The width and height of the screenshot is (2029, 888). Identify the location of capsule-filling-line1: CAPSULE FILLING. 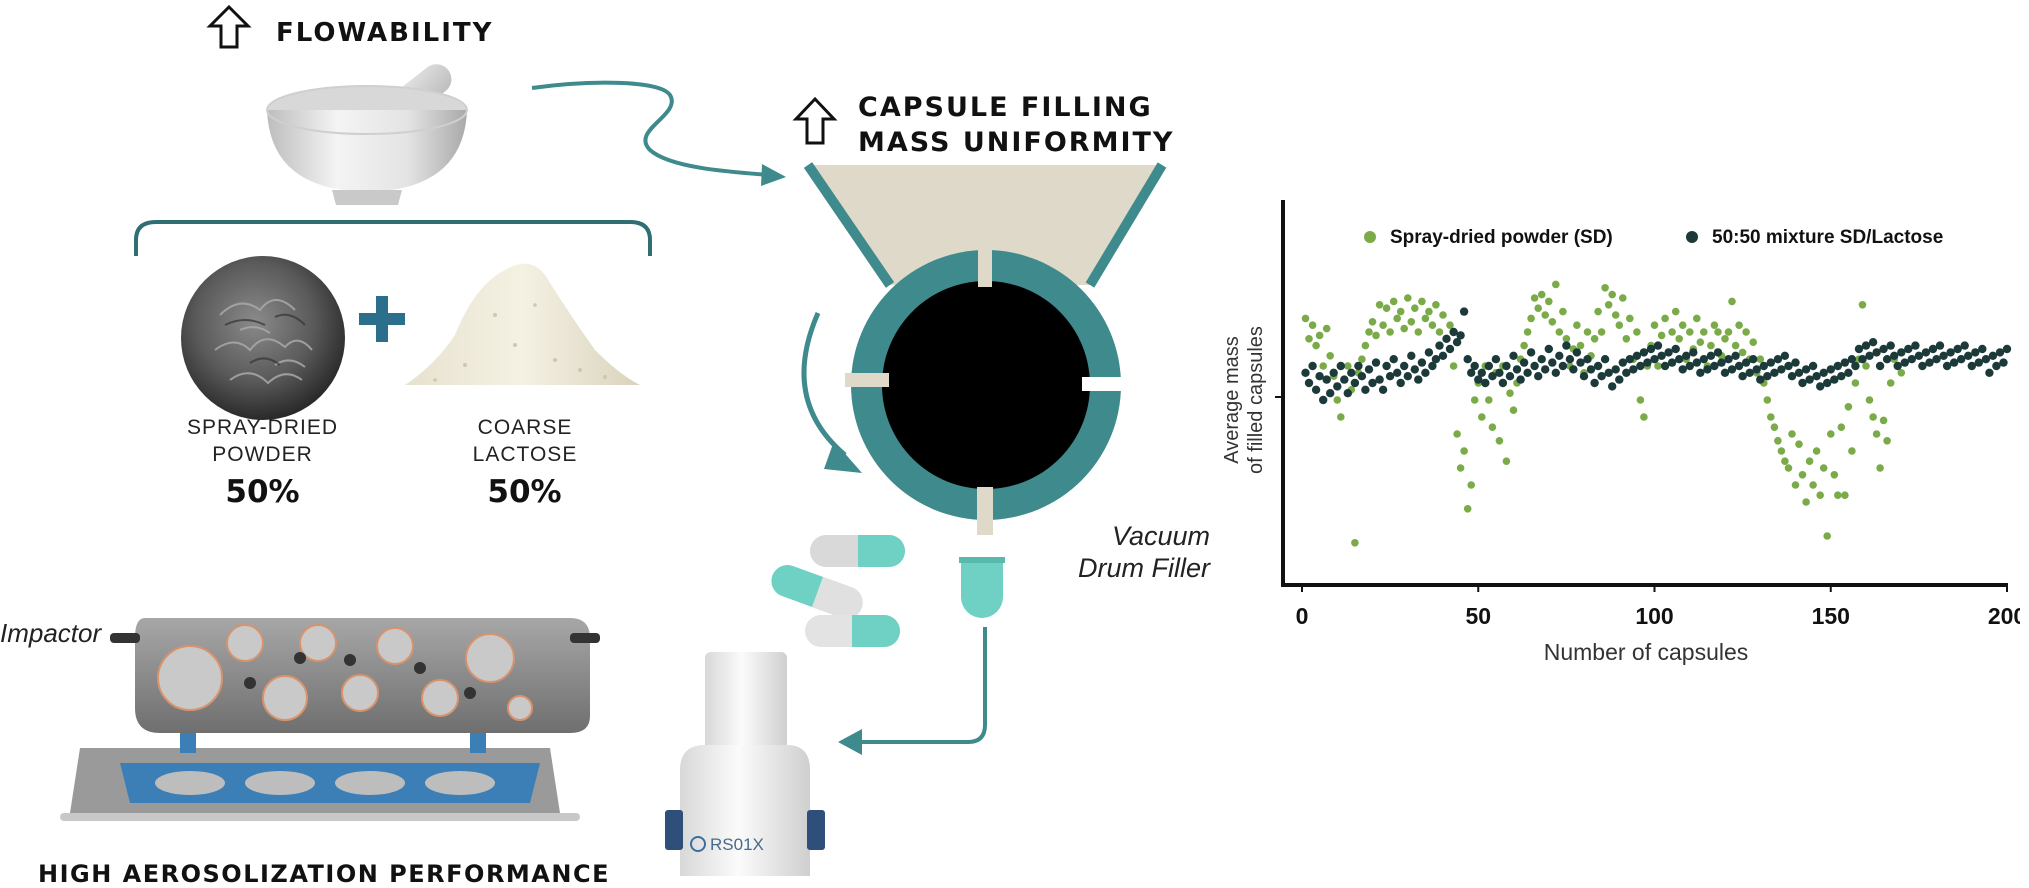
(1005, 107).